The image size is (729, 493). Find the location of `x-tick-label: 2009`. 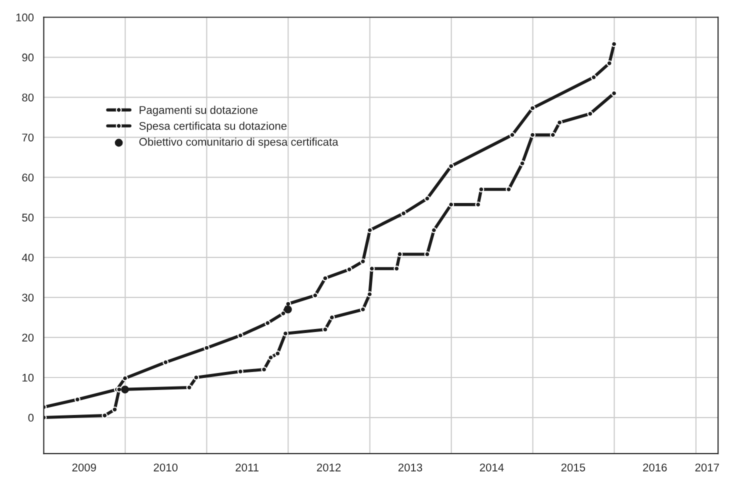

x-tick-label: 2009 is located at coordinates (84, 468).